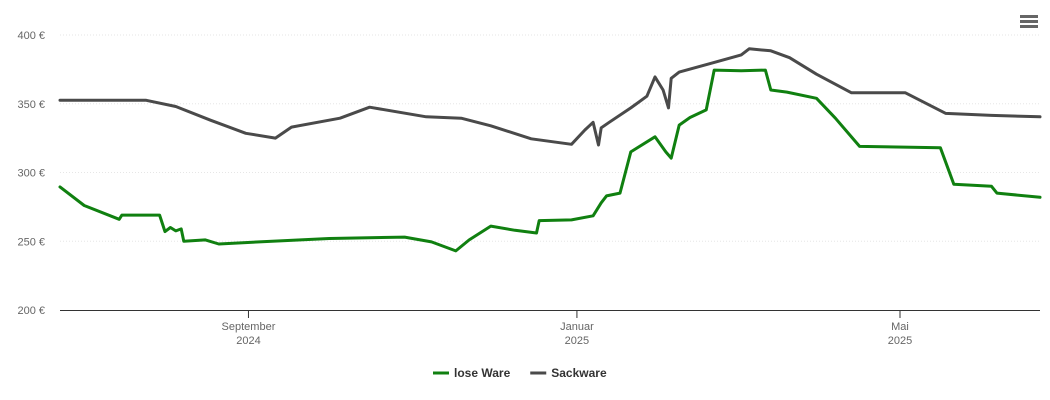 This screenshot has height=400, width=1050. I want to click on x-tick-label-line: 2024, so click(248, 341).